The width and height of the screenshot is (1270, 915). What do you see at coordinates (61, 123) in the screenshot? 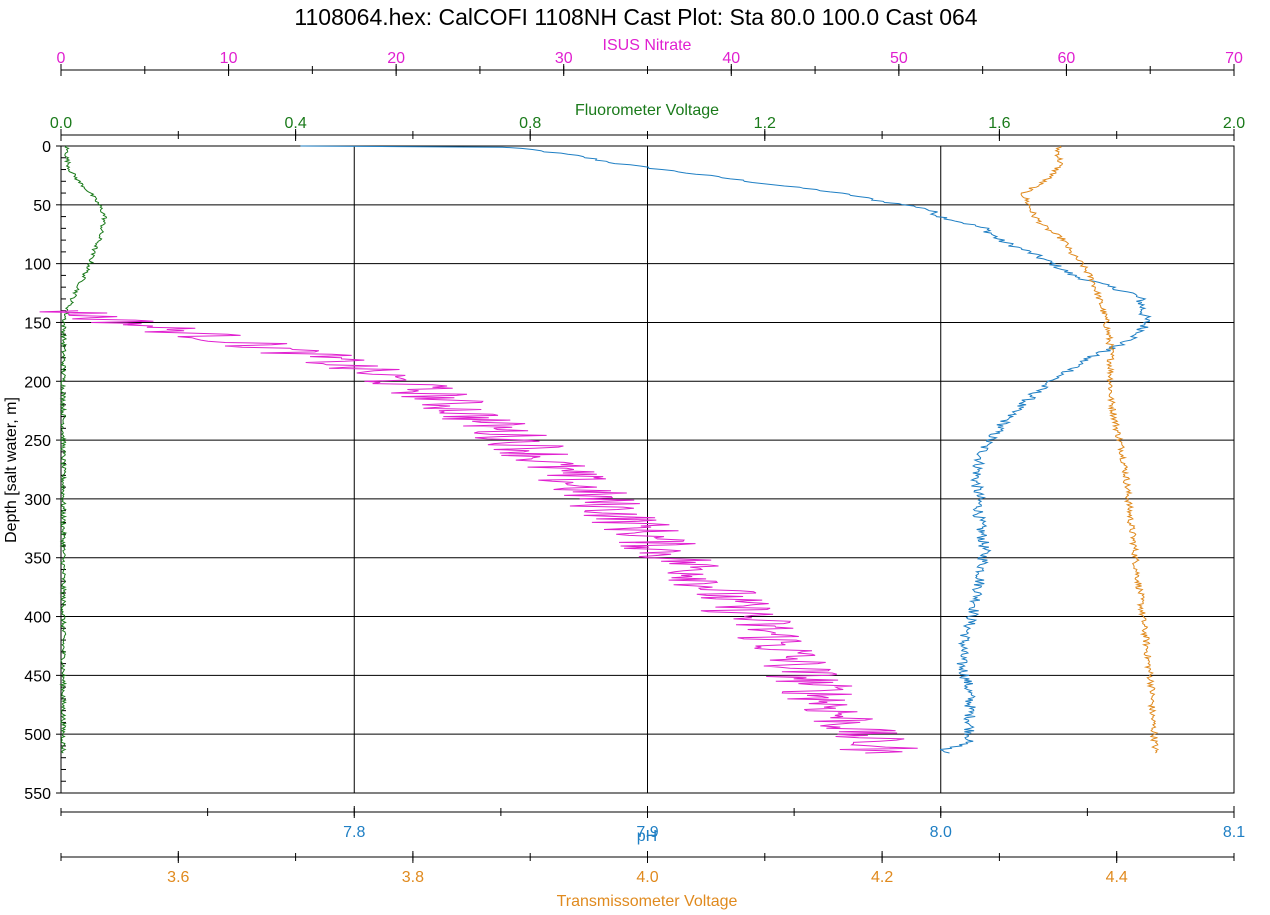
I see `fluorometer-tick-label: 0.0` at bounding box center [61, 123].